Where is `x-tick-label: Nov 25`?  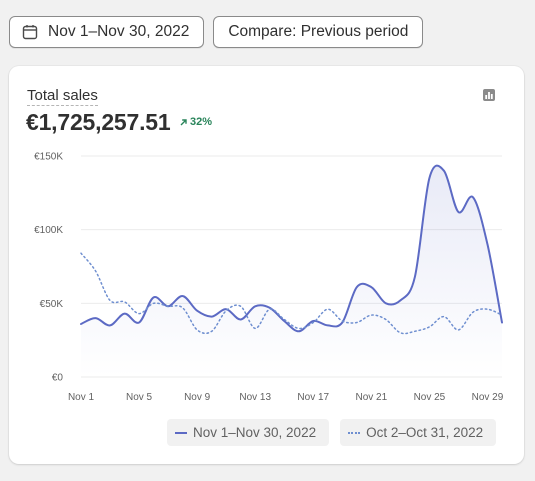
x-tick-label: Nov 25 is located at coordinates (430, 397).